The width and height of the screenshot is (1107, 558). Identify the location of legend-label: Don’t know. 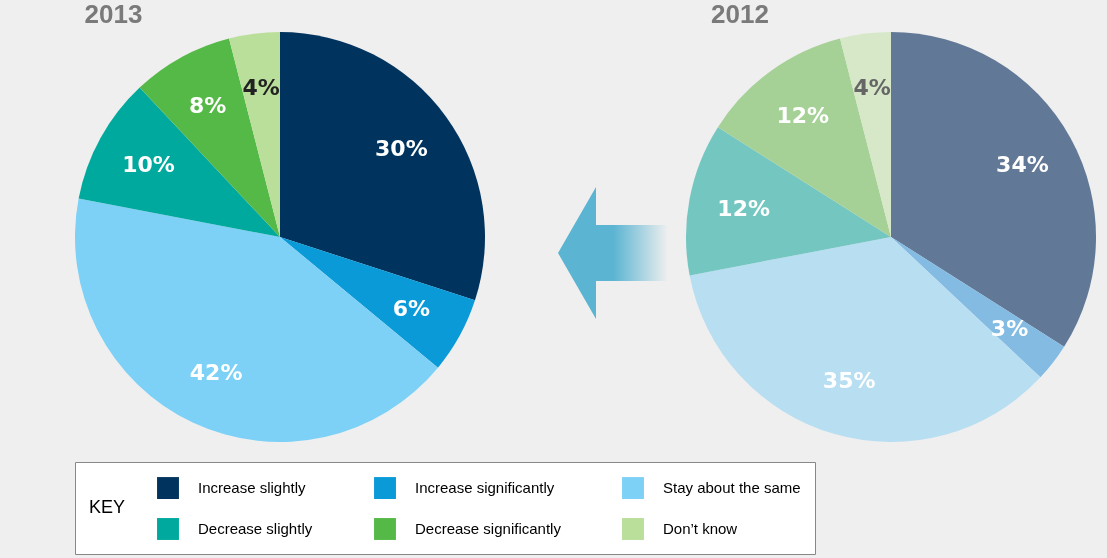
(700, 528).